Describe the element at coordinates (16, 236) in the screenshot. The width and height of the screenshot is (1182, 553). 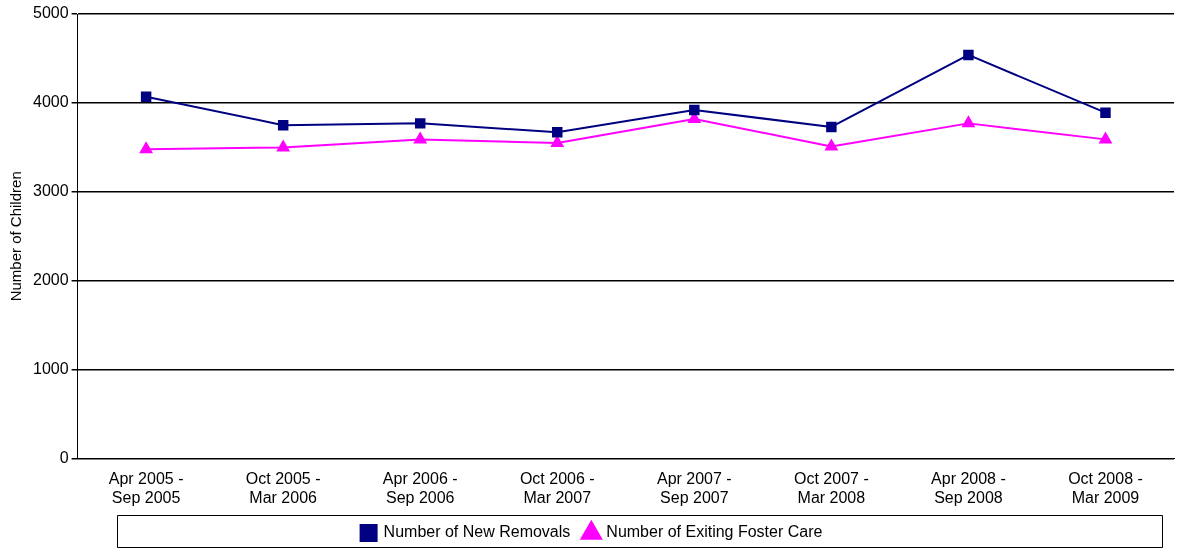
I see `y-axis-title: Number of Children` at that location.